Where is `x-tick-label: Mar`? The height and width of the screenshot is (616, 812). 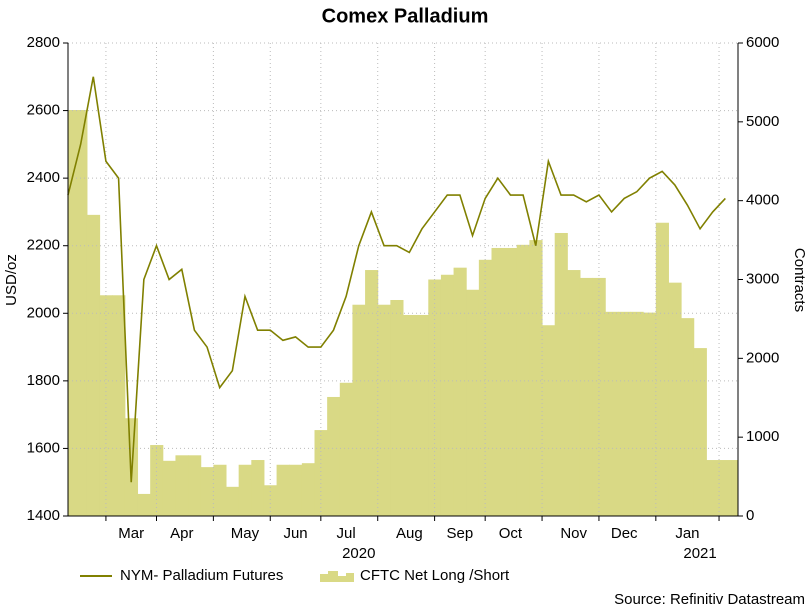
x-tick-label: Mar is located at coordinates (131, 533).